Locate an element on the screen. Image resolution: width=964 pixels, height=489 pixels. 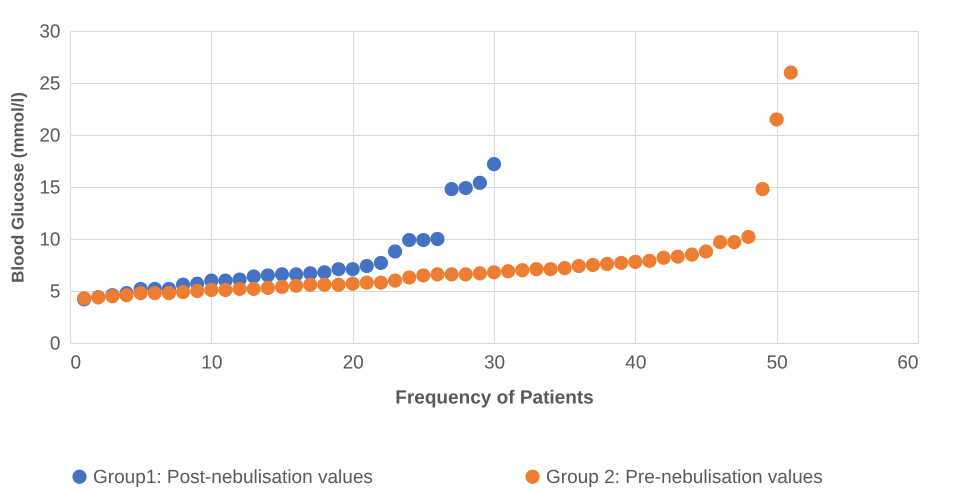
y-axis-title: Blood Glucose (mmol/l) is located at coordinates (18, 187).